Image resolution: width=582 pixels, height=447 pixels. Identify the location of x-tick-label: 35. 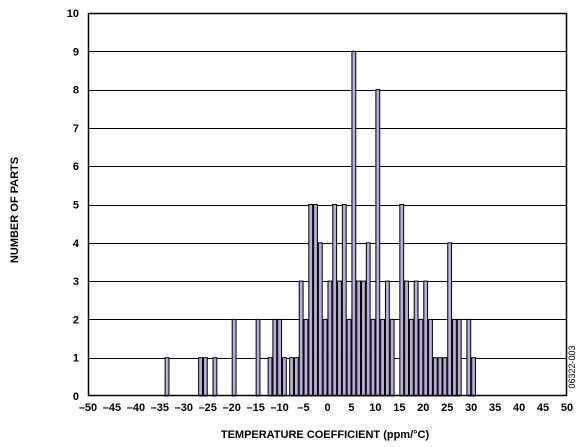
(495, 408).